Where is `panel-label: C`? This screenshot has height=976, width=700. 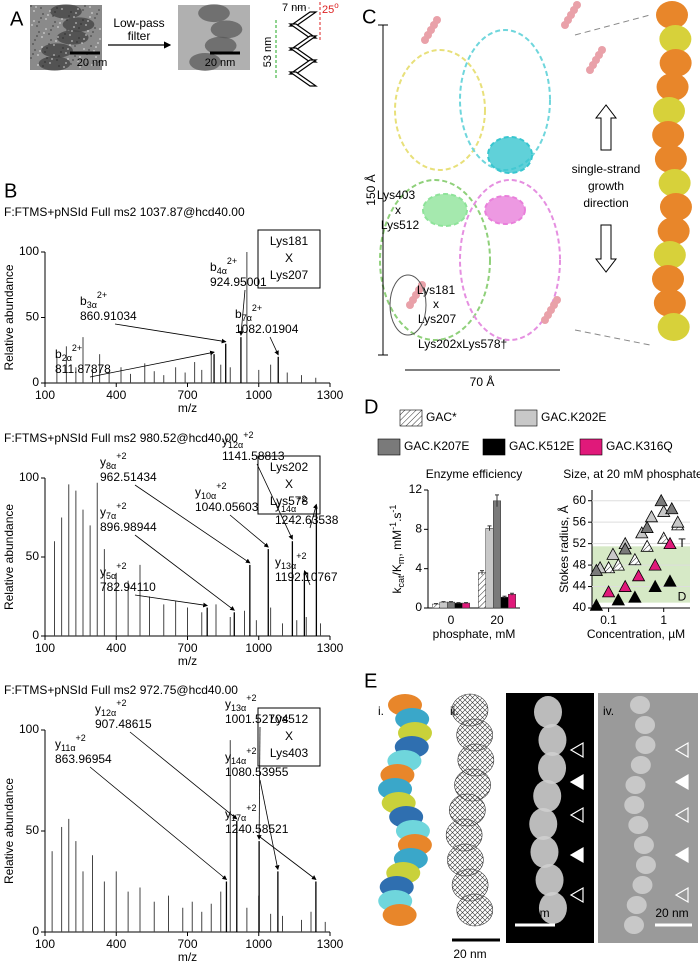 panel-label: C is located at coordinates (369, 17).